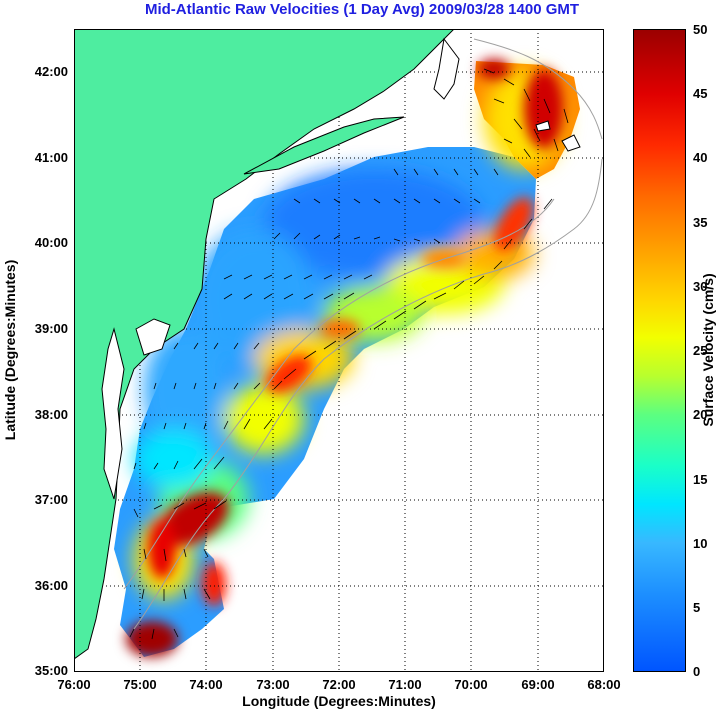  What do you see at coordinates (494, 69) in the screenshot?
I see `speed-blob-fast-nantucket-n` at bounding box center [494, 69].